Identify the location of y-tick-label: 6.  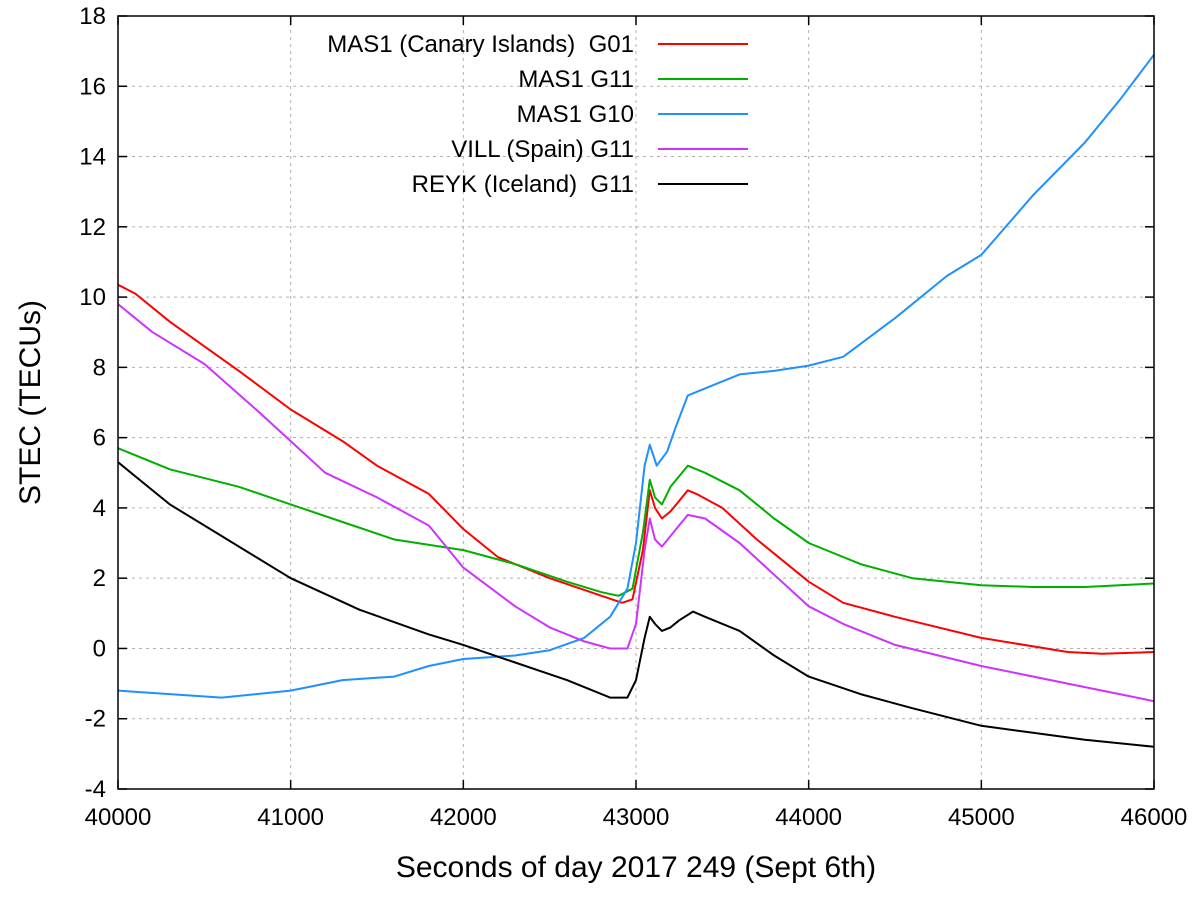
(99, 438).